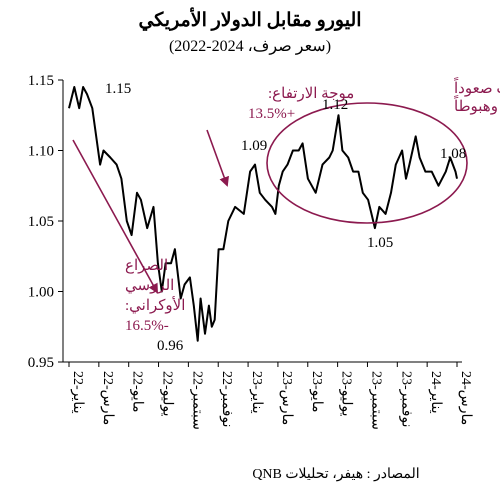 The width and height of the screenshot is (500, 502). I want to click on x-tick-label: يناير-22, so click(77, 392).